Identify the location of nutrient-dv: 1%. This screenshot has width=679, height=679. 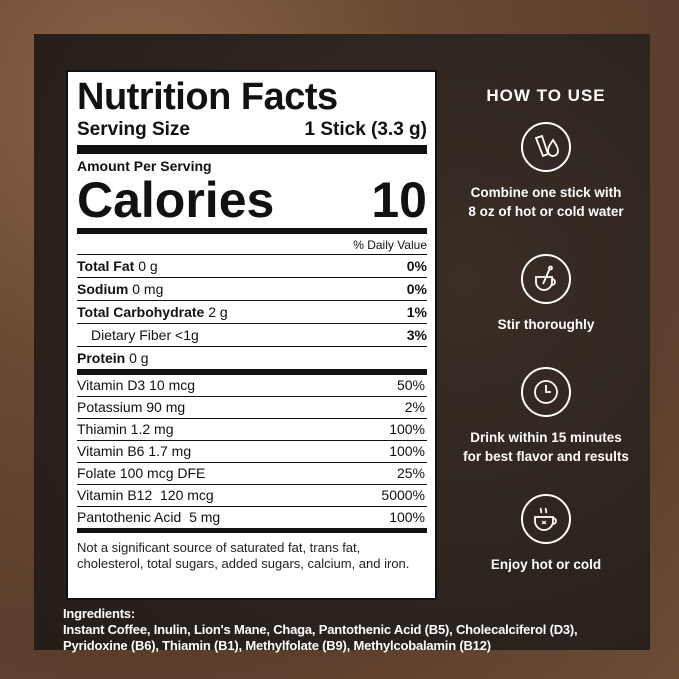
(416, 312).